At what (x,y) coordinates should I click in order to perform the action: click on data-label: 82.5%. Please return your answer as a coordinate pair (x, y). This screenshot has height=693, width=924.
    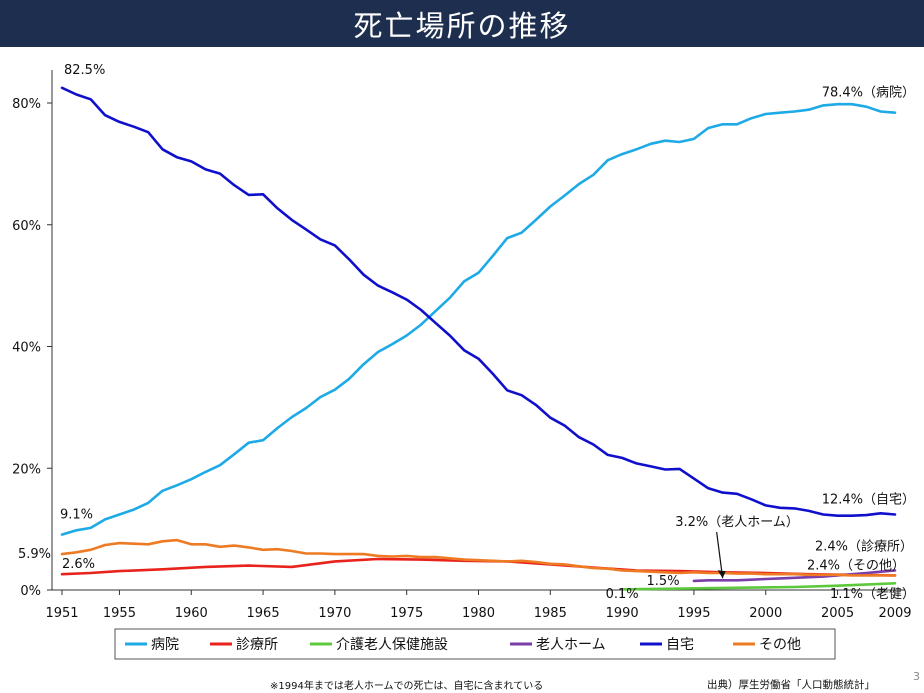
    Looking at the image, I should click on (84, 70).